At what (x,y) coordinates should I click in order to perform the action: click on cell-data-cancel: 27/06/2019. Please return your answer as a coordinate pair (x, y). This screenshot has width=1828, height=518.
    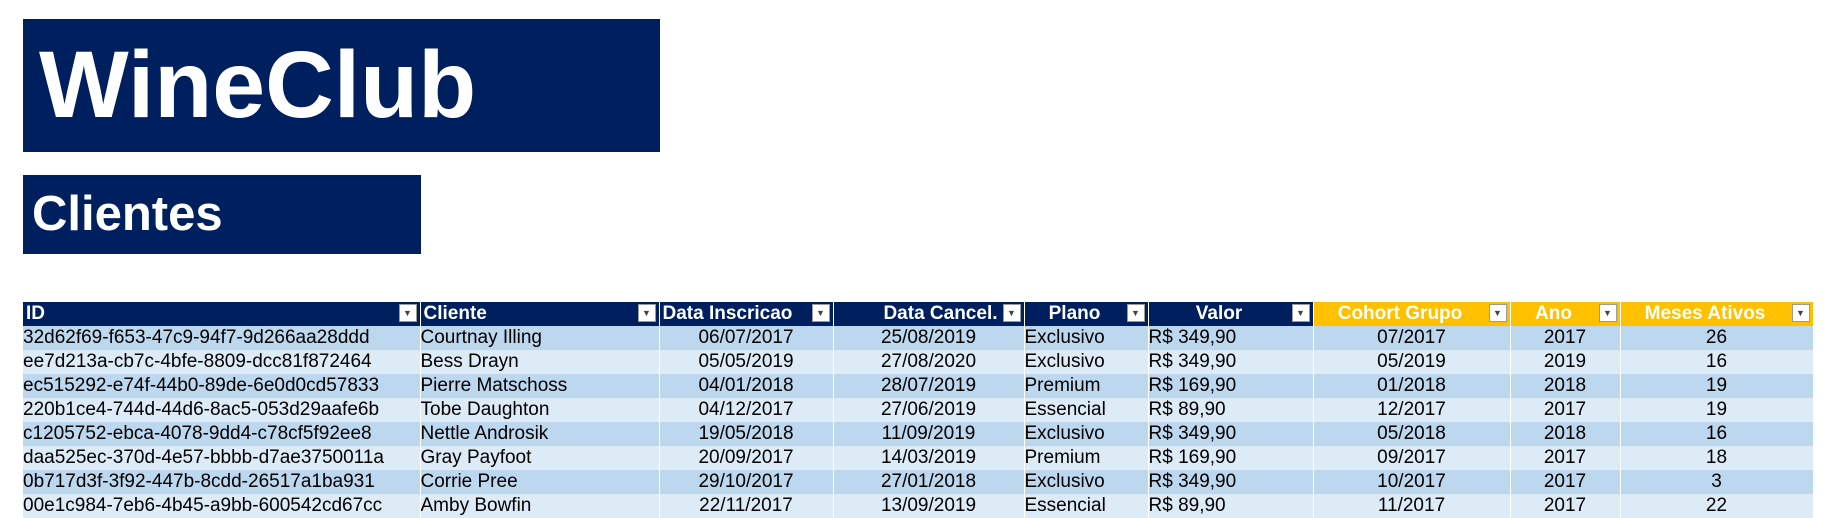
    Looking at the image, I should click on (929, 410).